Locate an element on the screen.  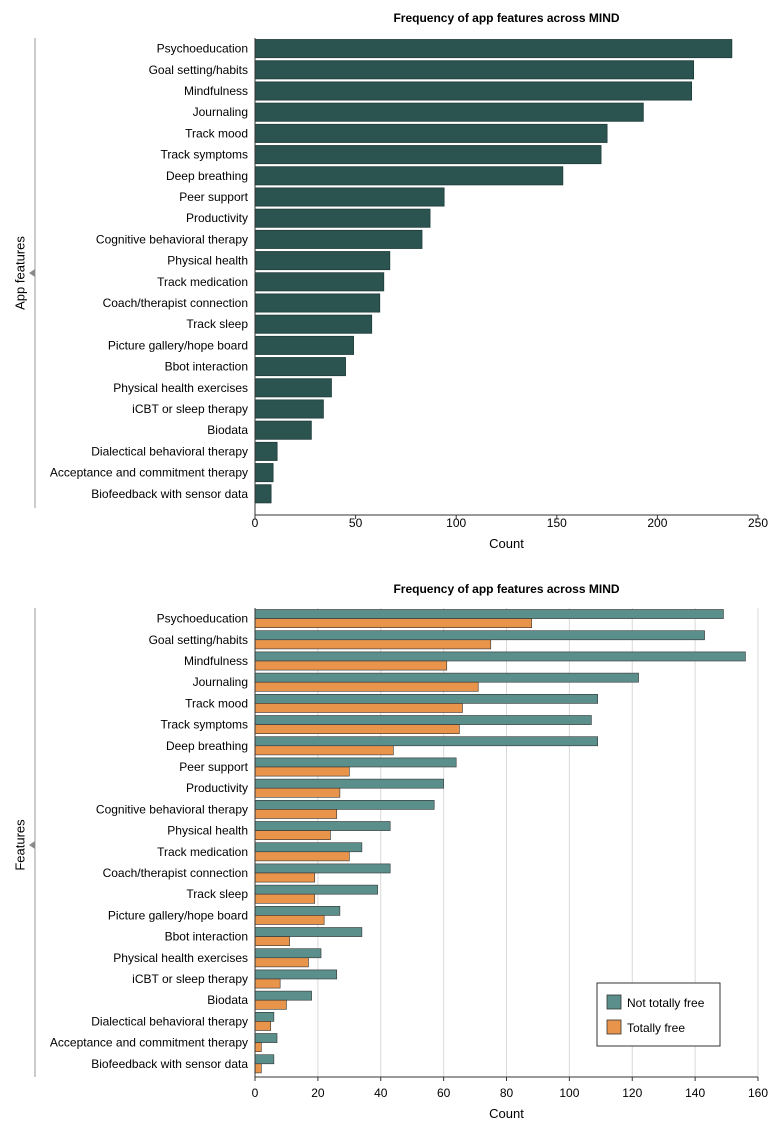
legend-label: Totally free is located at coordinates (656, 1028).